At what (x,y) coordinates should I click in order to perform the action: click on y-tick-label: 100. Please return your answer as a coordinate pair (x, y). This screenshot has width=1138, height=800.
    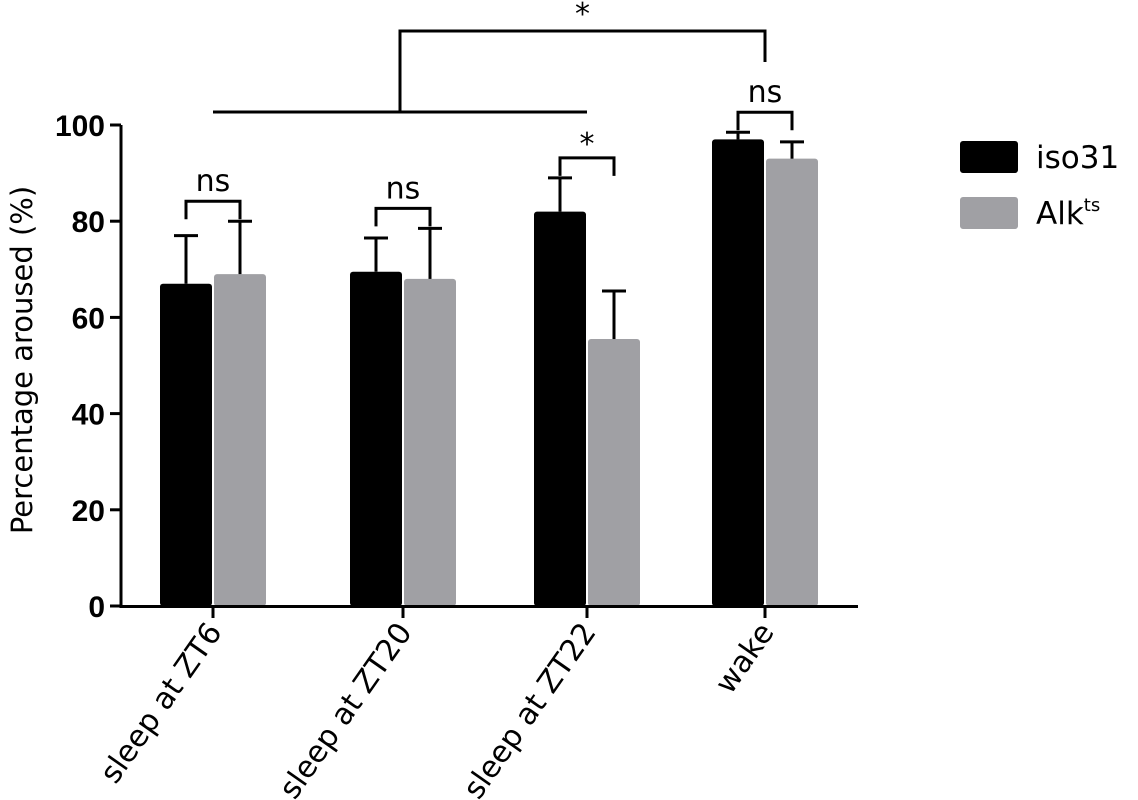
    Looking at the image, I should click on (80, 126).